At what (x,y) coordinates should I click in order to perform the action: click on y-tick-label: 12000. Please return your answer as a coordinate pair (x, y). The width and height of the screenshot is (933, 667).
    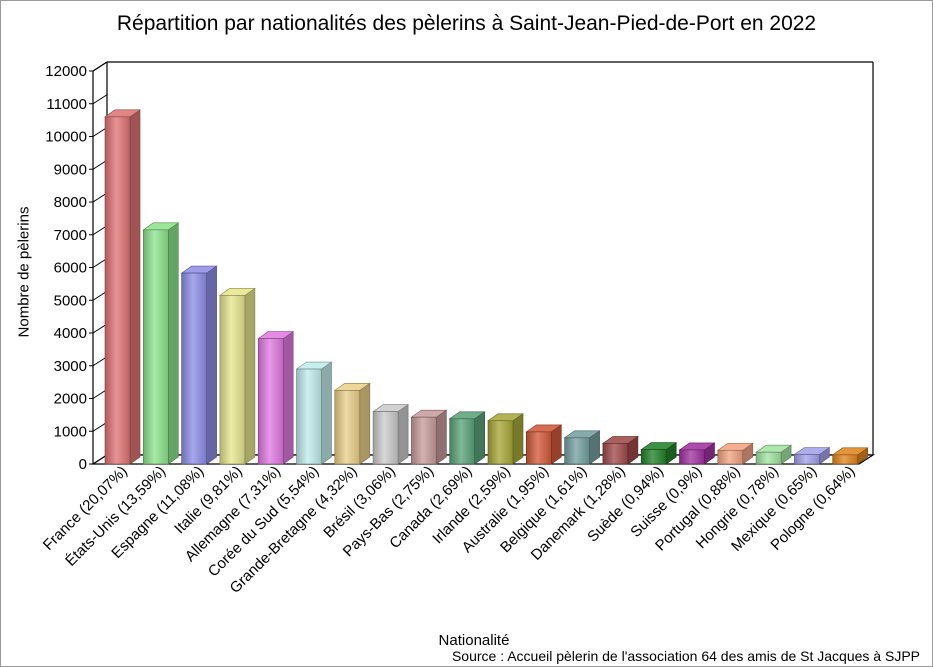
    Looking at the image, I should click on (66, 71).